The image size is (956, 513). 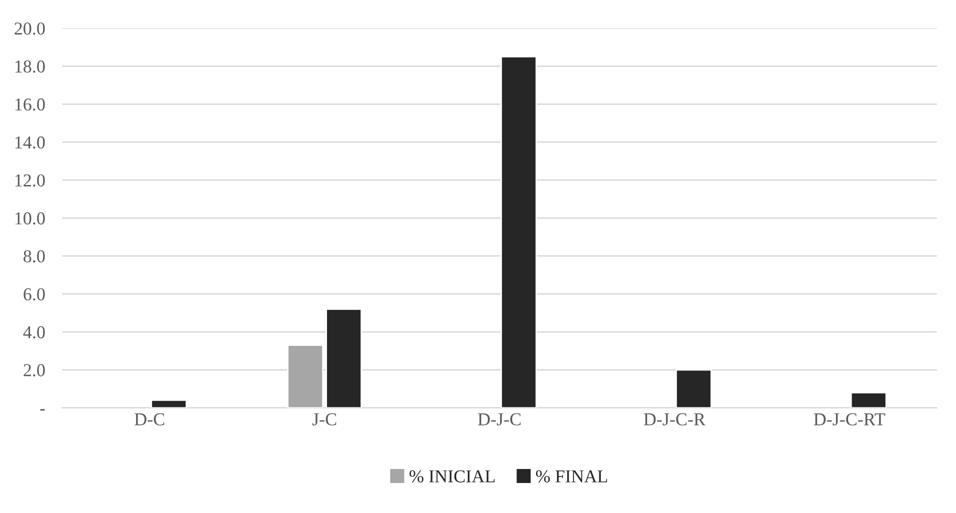 What do you see at coordinates (34, 332) in the screenshot?
I see `y-tick-label: 4.0` at bounding box center [34, 332].